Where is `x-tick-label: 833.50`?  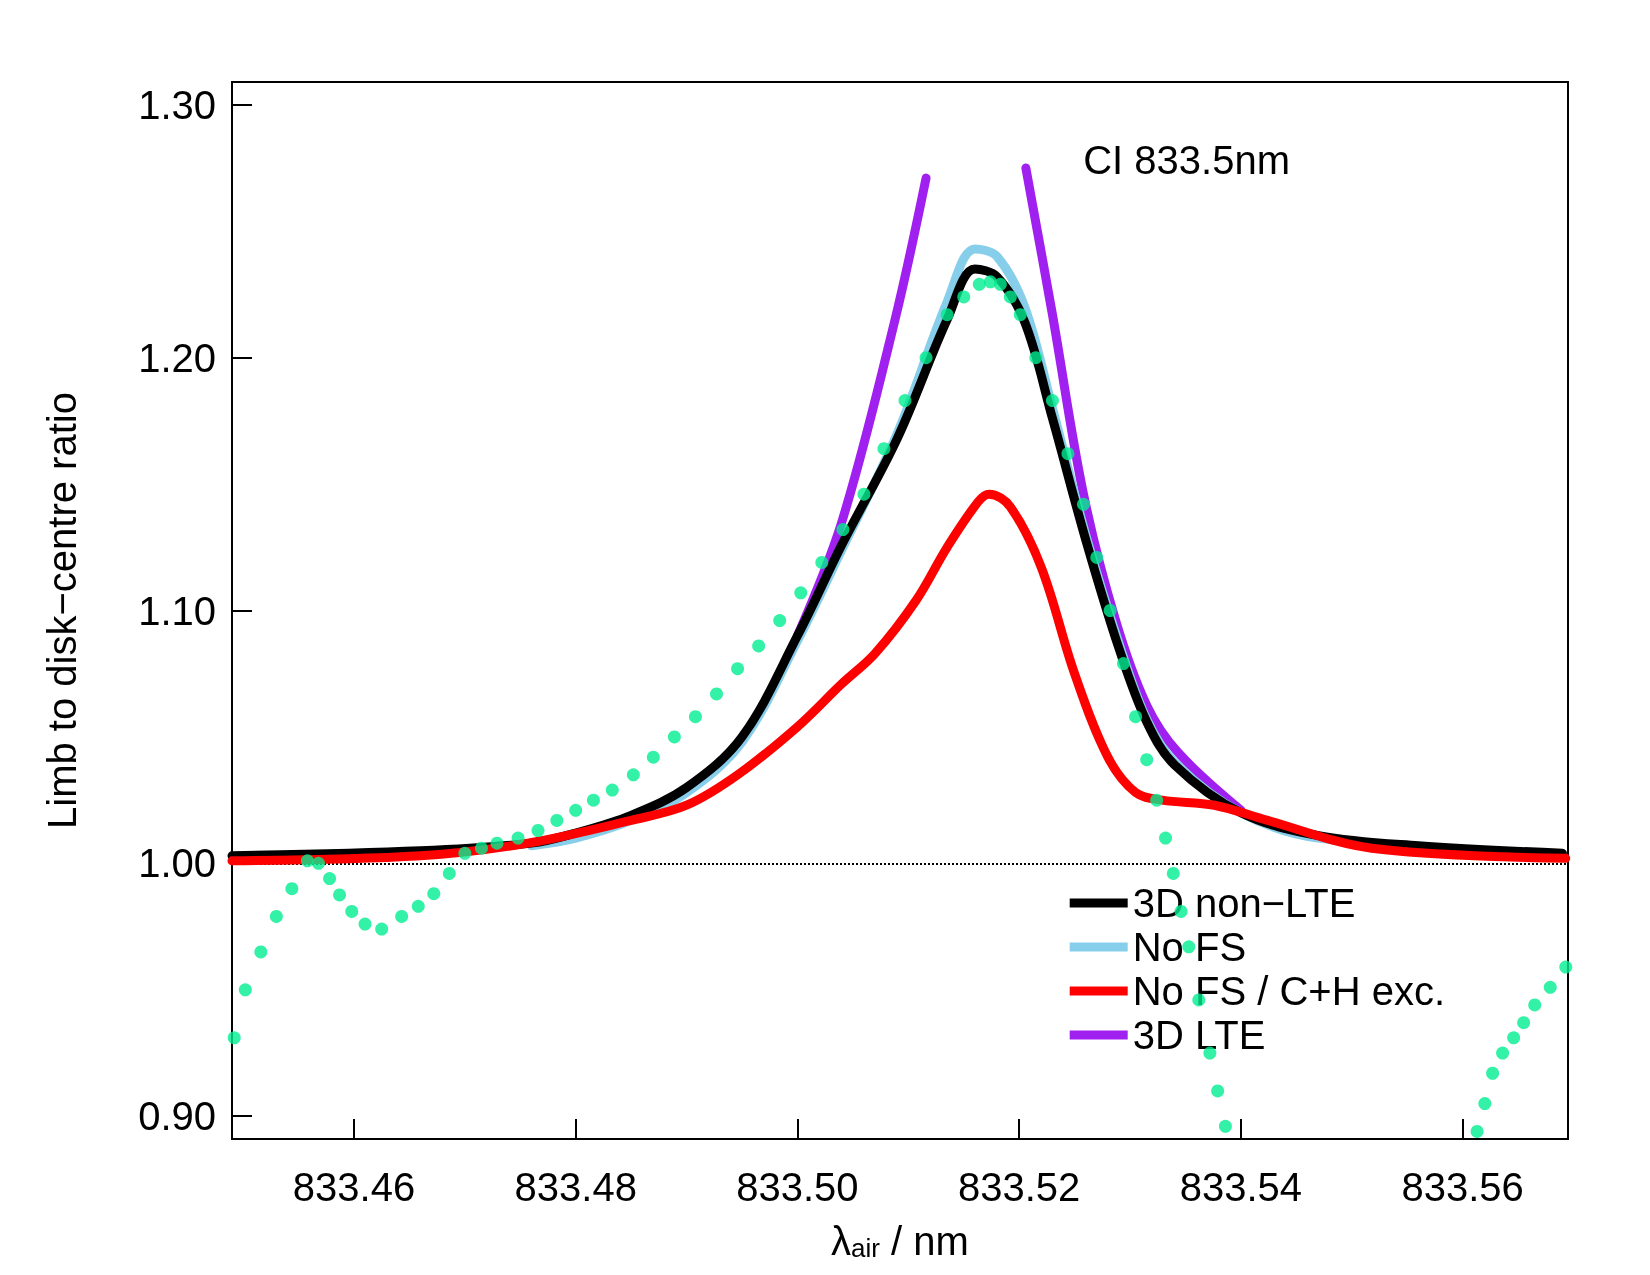
x-tick-label: 833.50 is located at coordinates (797, 1187).